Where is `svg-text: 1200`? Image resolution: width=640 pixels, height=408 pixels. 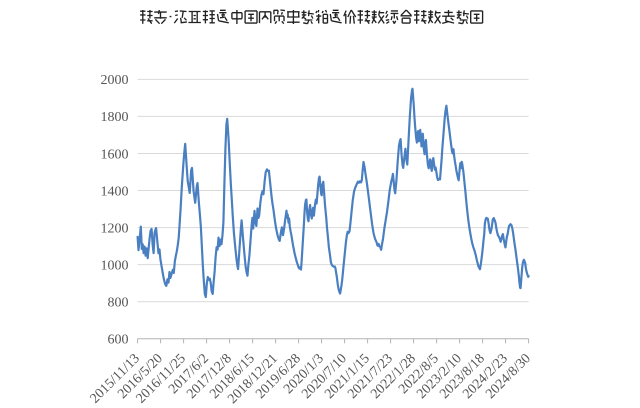 svg-text: 1200 is located at coordinates (115, 228).